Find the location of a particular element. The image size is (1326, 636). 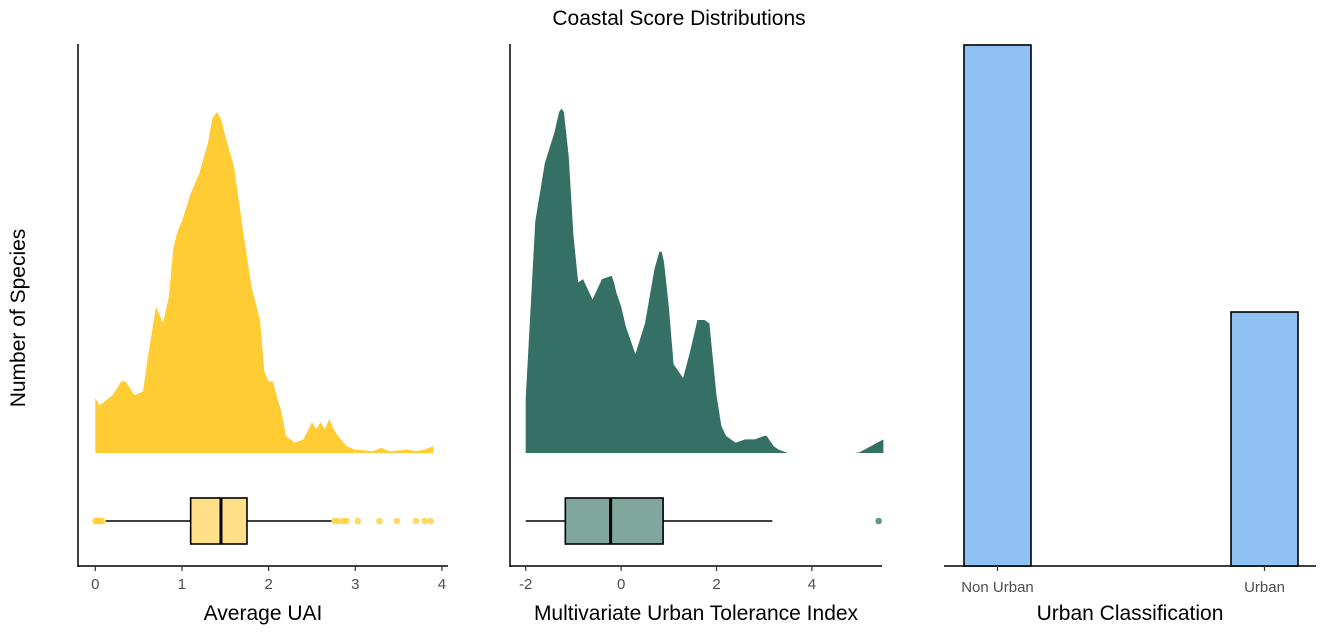

uai-x-tick-label: 3 is located at coordinates (355, 584).